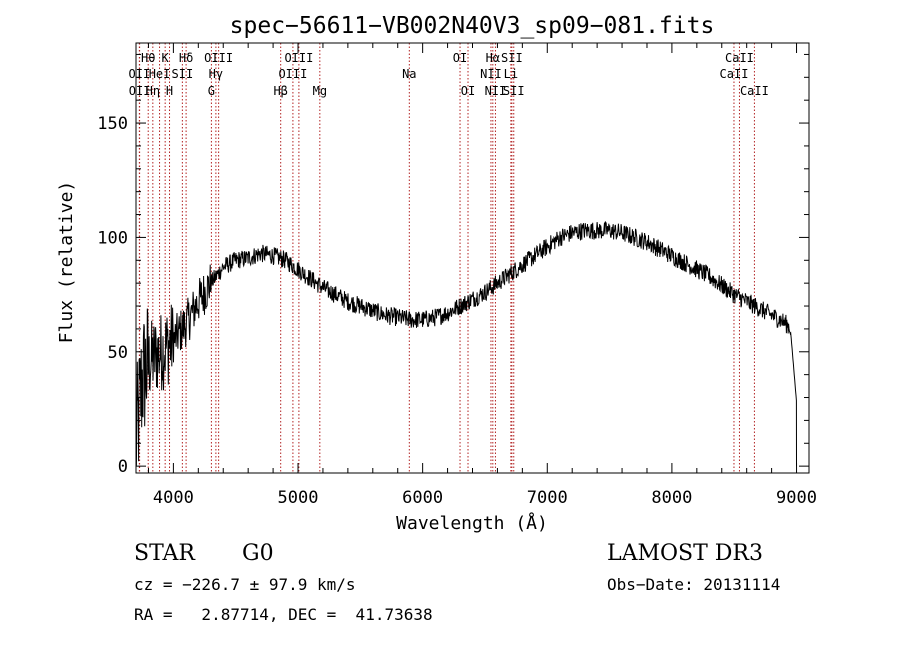 This screenshot has width=900, height=654. Describe the element at coordinates (211, 91) in the screenshot. I see `spectral-line-label: G` at that location.